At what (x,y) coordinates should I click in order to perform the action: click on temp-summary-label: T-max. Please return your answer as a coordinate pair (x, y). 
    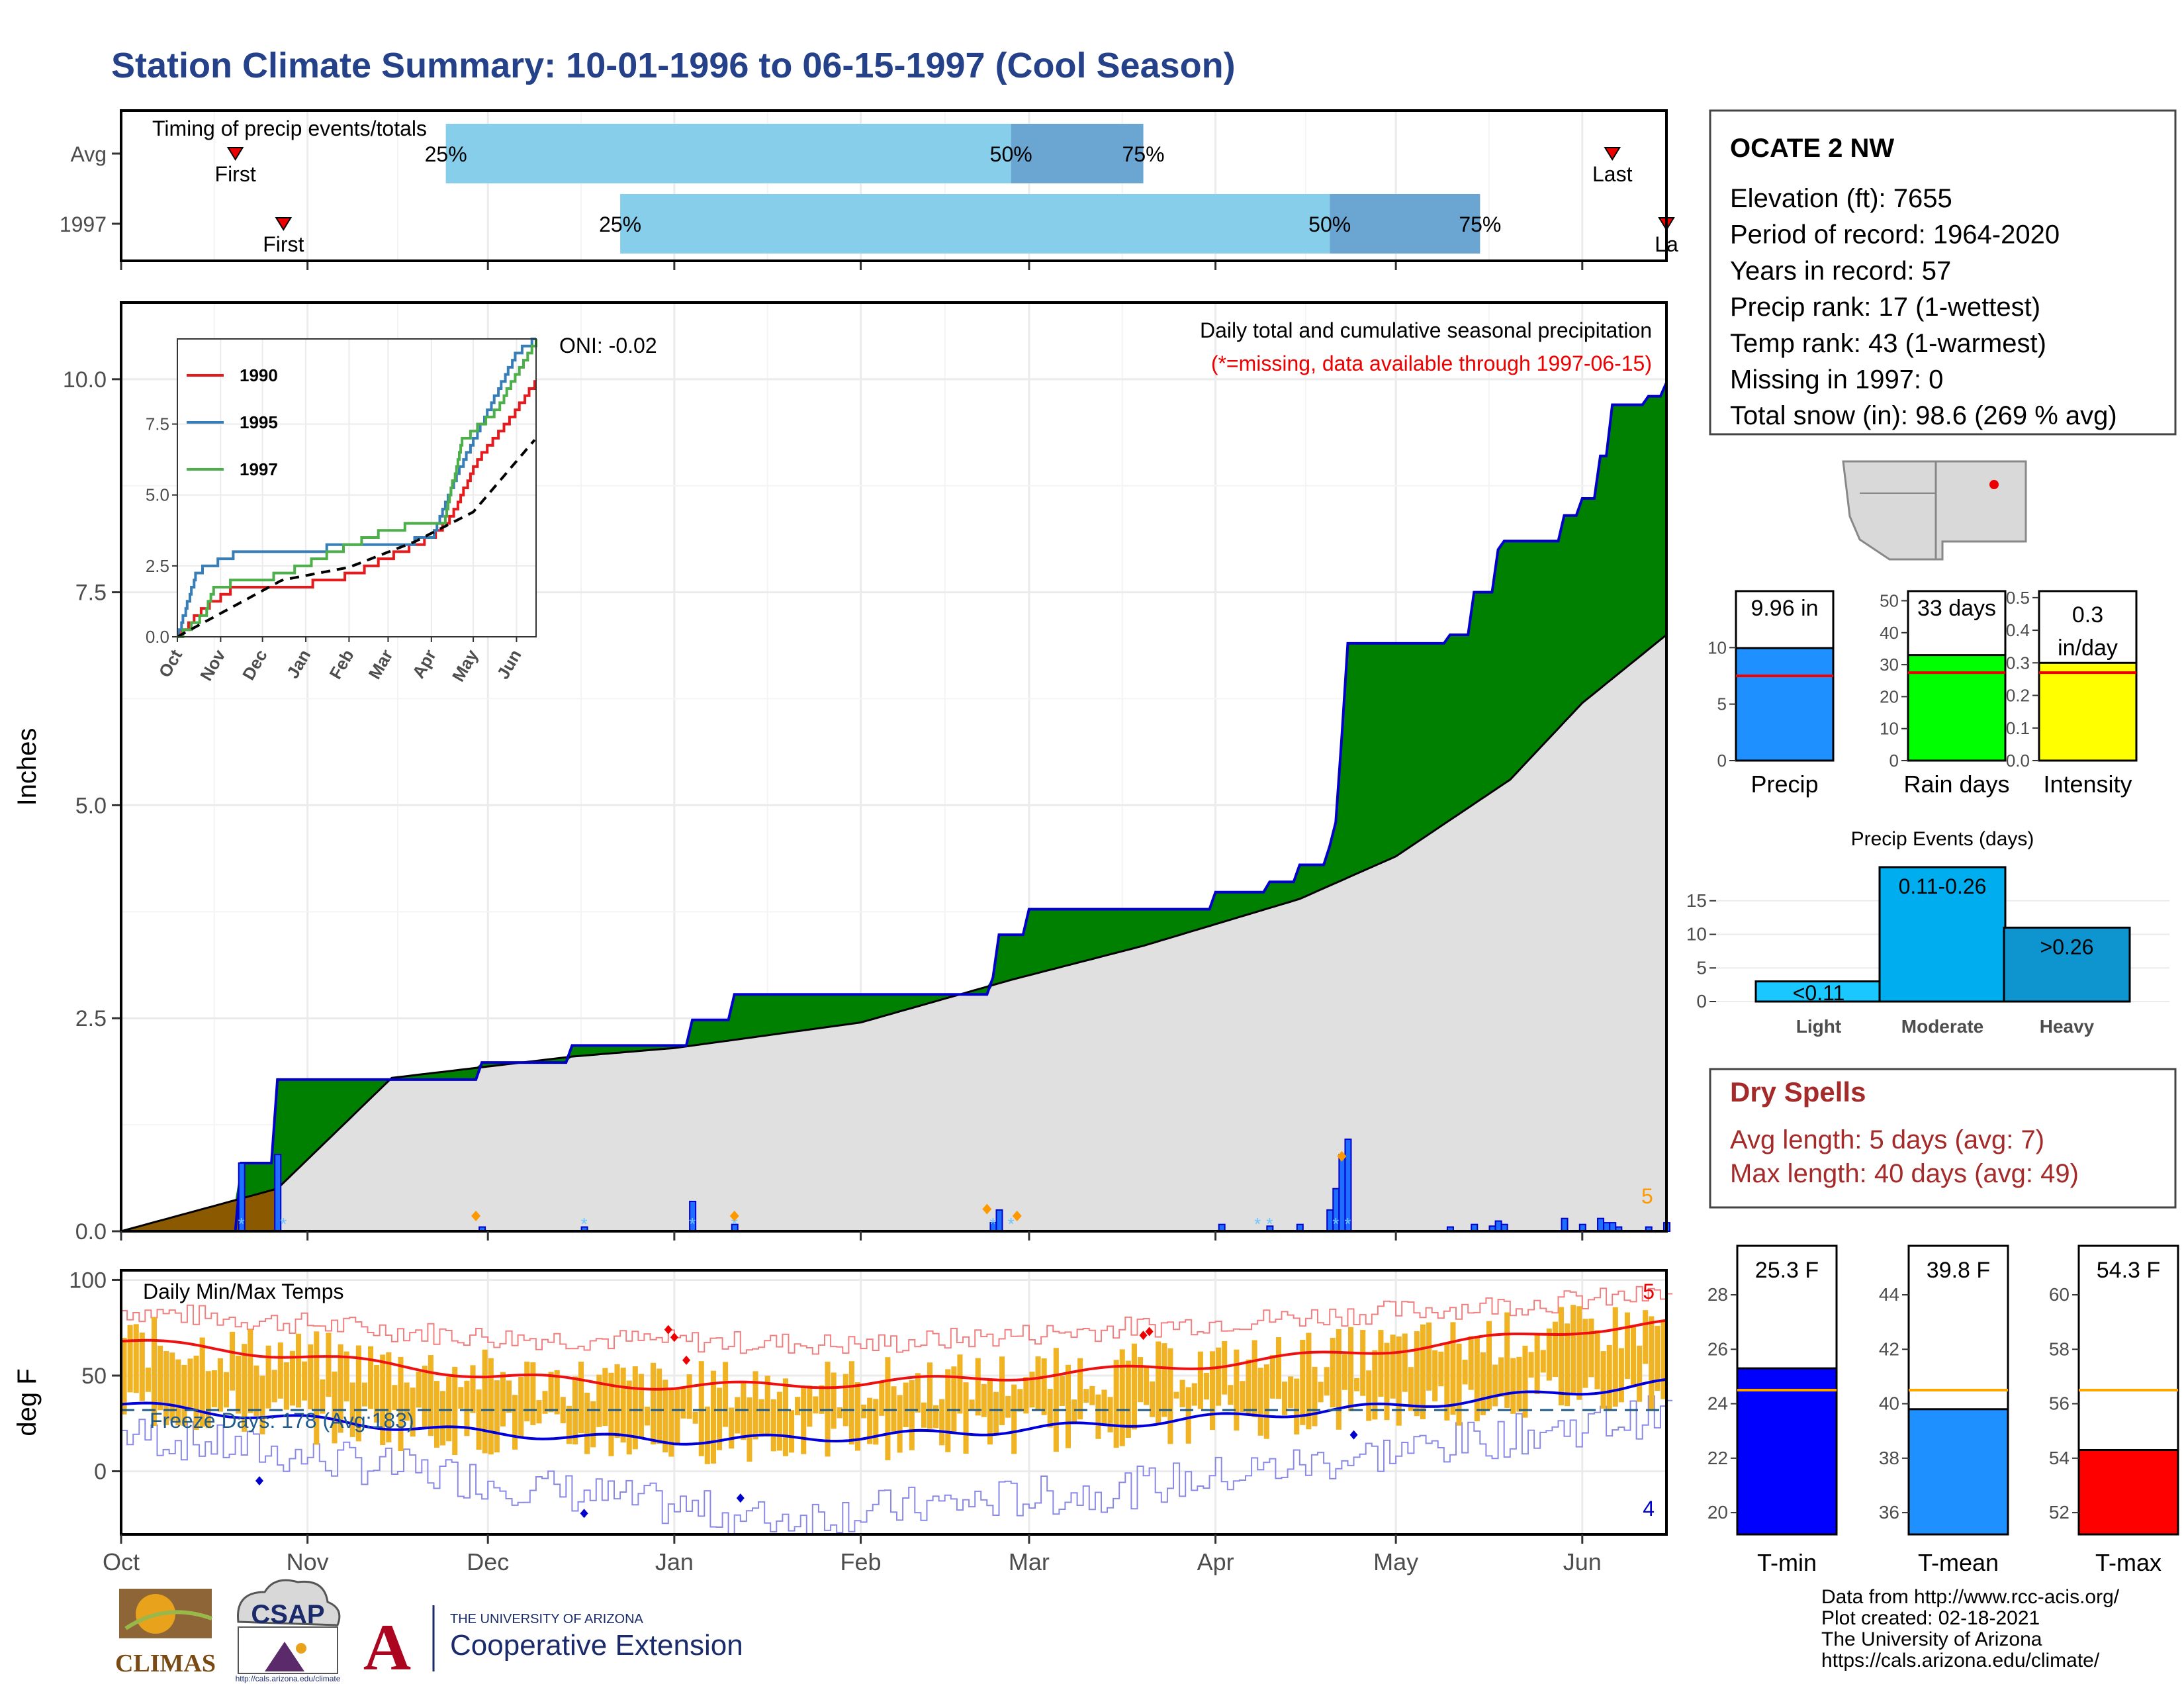
    Looking at the image, I should click on (2128, 1562).